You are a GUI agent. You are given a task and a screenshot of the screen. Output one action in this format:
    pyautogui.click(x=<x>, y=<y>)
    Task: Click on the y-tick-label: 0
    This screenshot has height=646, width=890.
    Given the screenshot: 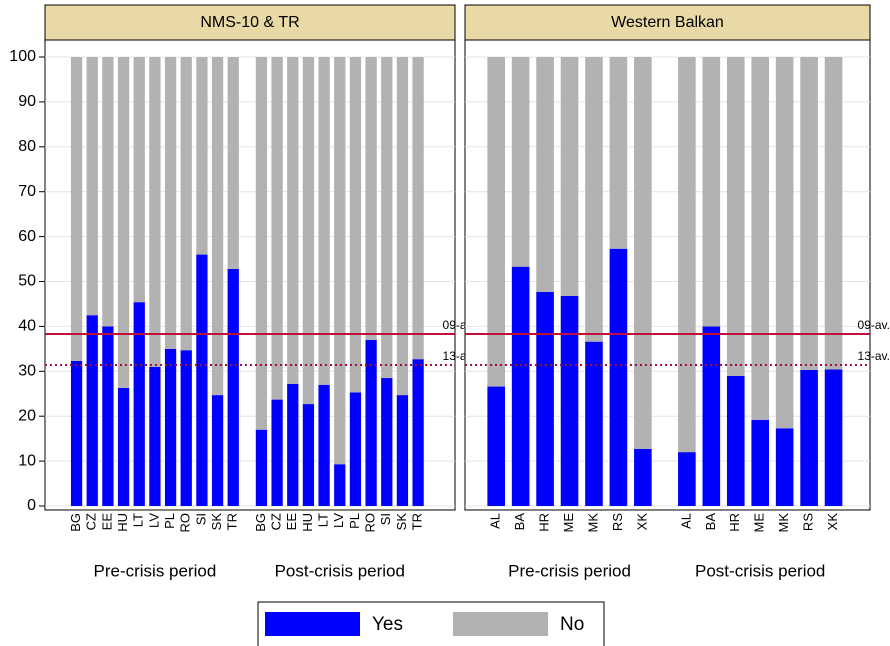 What is the action you would take?
    pyautogui.click(x=31, y=505)
    